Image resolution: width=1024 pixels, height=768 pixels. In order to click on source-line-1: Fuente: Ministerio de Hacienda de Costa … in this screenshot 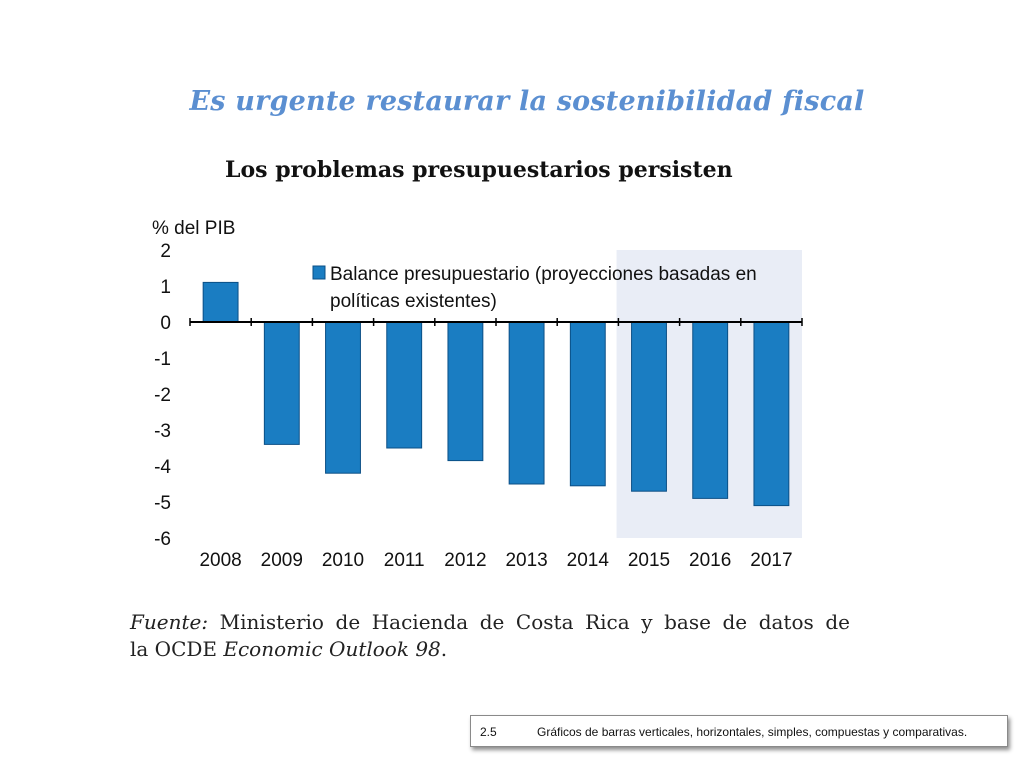, I will do `click(490, 622)`.